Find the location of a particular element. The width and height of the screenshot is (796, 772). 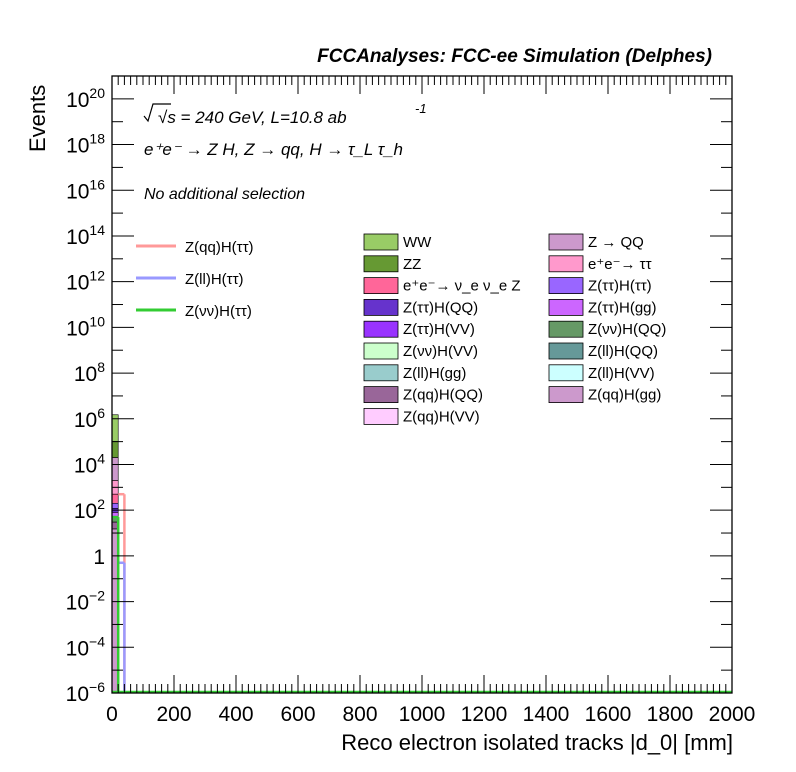

legend-label: Z(ττ)H(VV) is located at coordinates (439, 329).